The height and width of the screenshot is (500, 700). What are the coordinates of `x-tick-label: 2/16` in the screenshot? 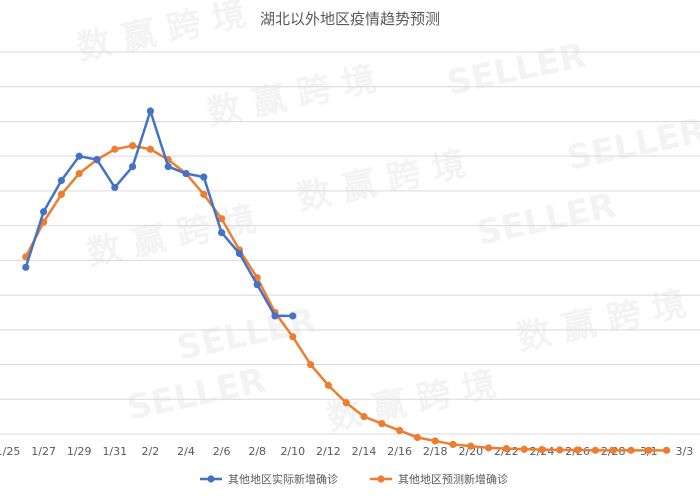 It's located at (399, 451).